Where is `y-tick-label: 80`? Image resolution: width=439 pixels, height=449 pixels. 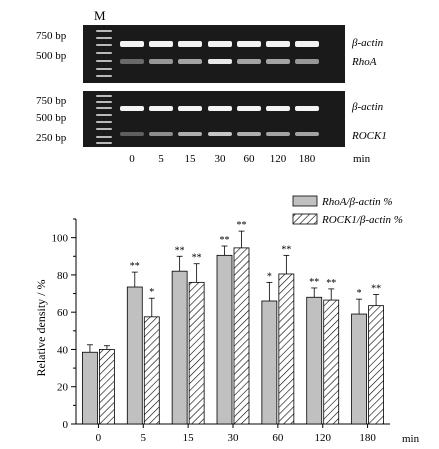
y-tick-label: 80 is located at coordinates (63, 276).